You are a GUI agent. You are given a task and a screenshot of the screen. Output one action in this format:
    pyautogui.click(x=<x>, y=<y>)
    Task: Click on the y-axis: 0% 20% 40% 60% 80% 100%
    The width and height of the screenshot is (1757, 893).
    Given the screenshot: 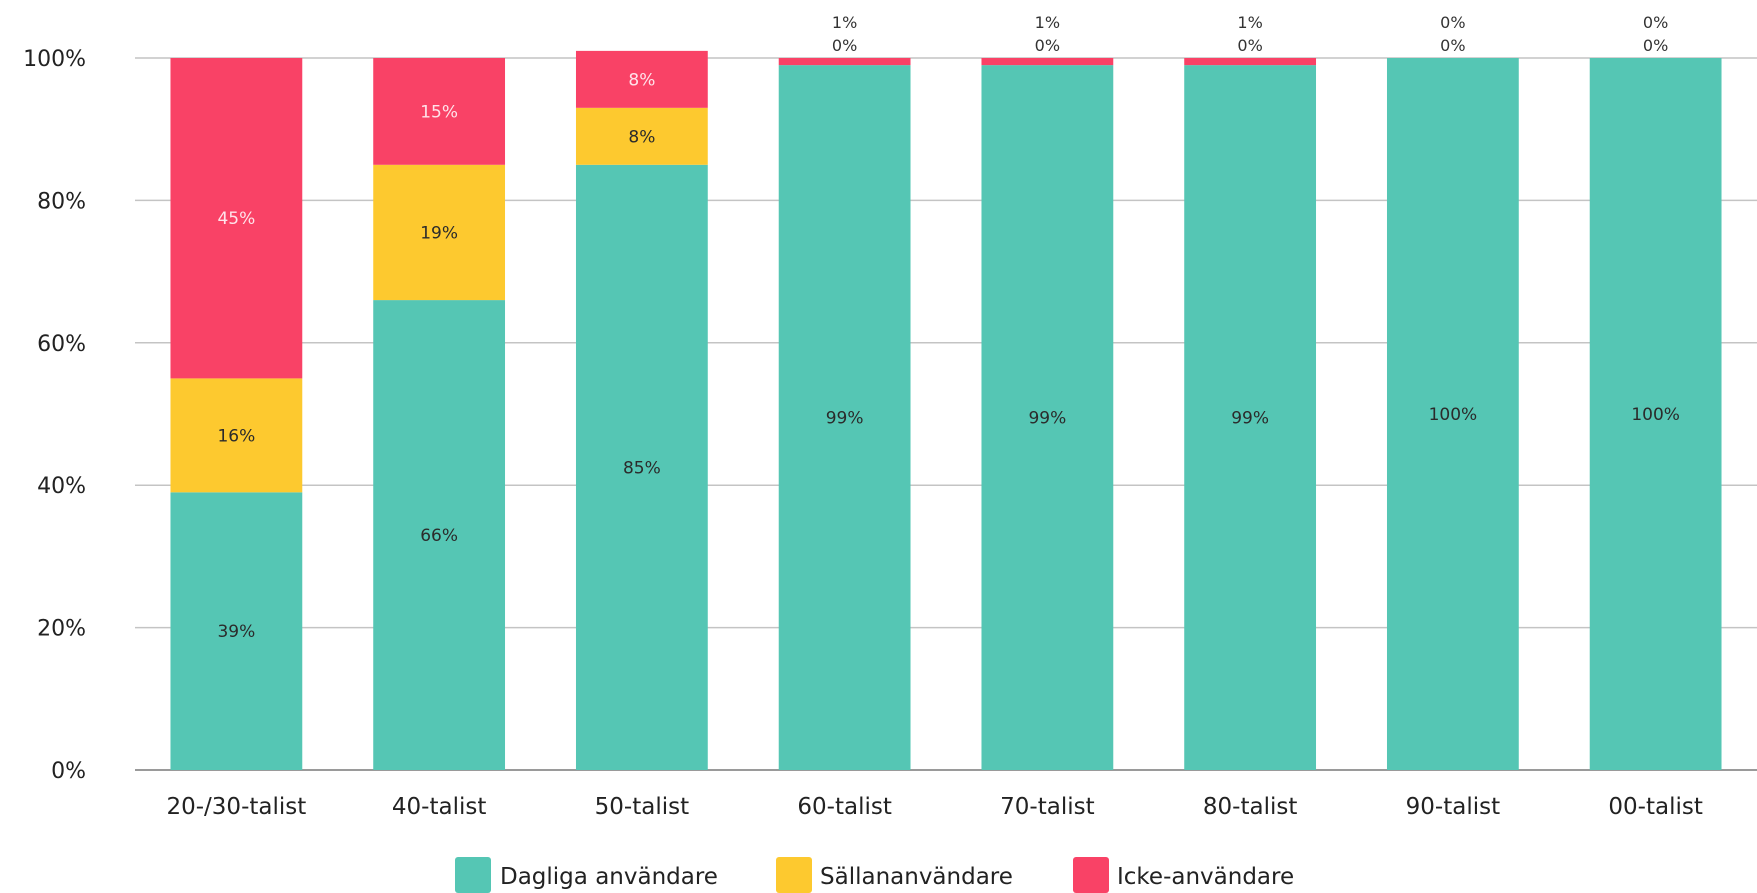 What is the action you would take?
    pyautogui.click(x=54, y=415)
    